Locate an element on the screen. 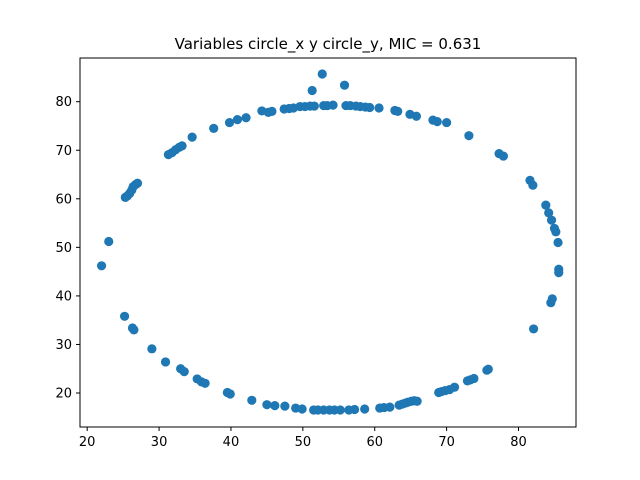 This screenshot has height=480, width=640. x-tick-label: 50 is located at coordinates (303, 442).